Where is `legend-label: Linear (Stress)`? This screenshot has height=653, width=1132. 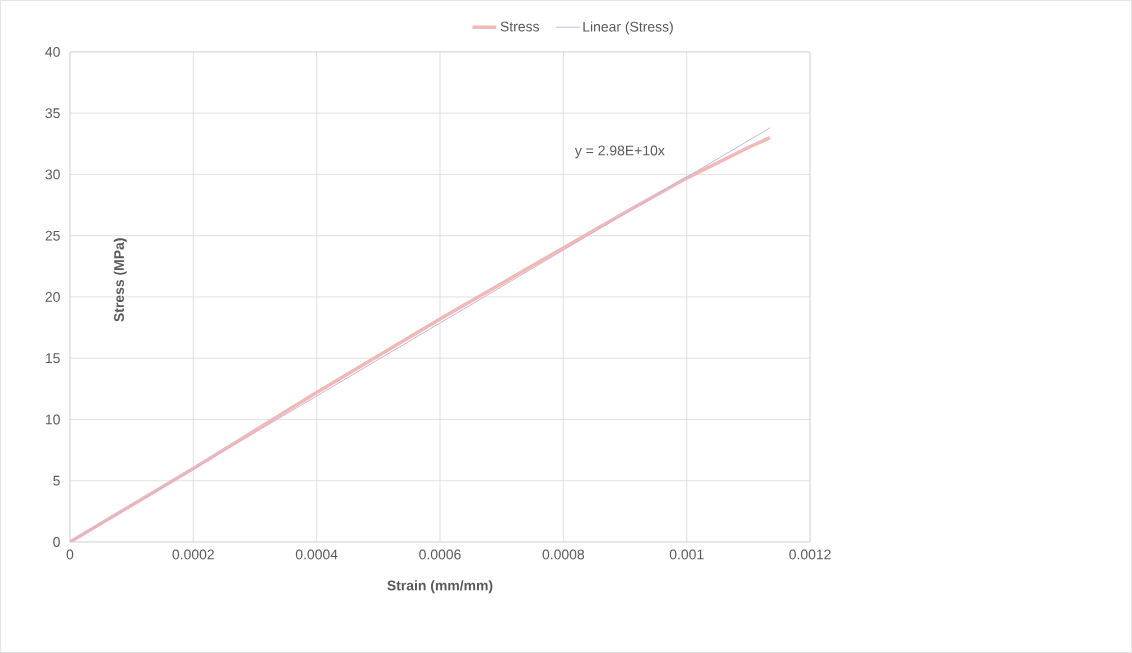 legend-label: Linear (Stress) is located at coordinates (628, 28).